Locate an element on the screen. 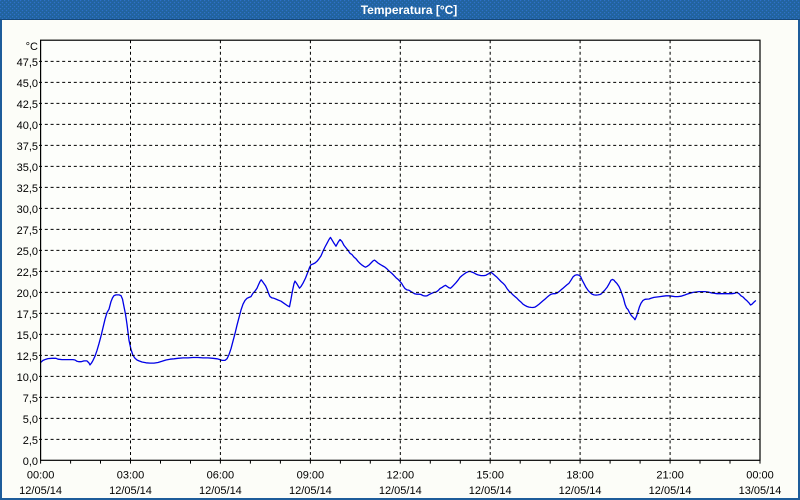 This screenshot has height=500, width=800. svg-text: 15,0 is located at coordinates (27, 336).